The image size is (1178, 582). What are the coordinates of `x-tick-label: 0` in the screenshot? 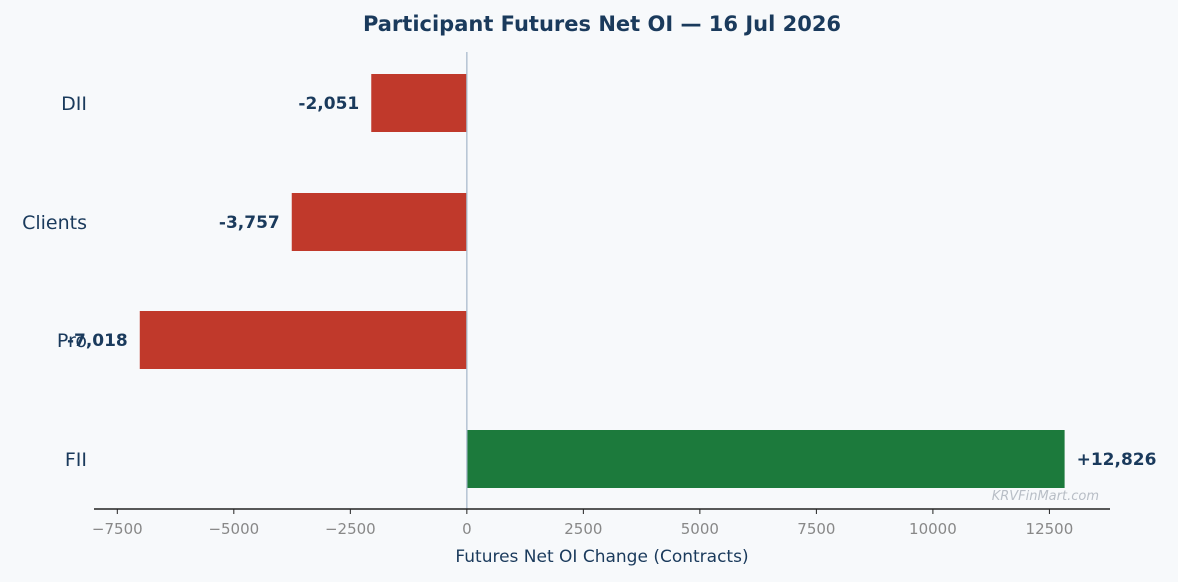 It's located at (467, 529).